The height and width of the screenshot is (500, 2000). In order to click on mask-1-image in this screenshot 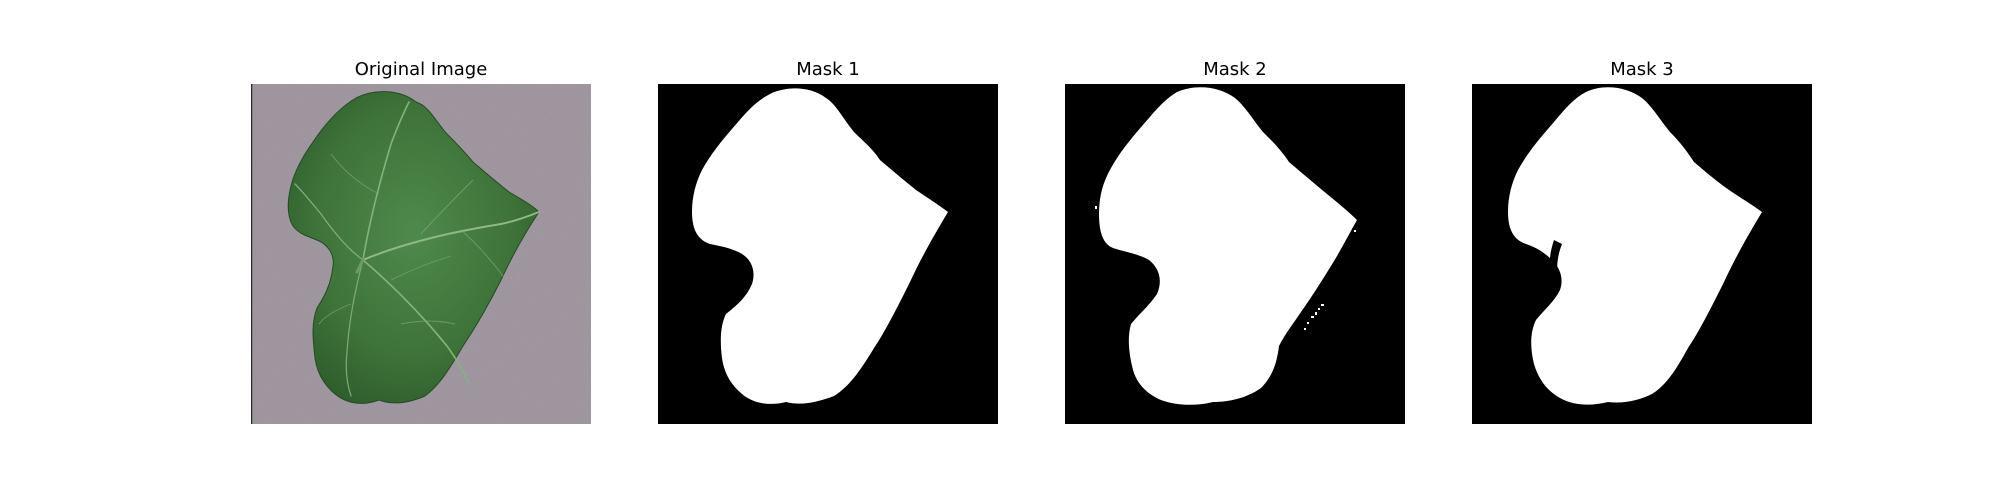, I will do `click(828, 254)`.